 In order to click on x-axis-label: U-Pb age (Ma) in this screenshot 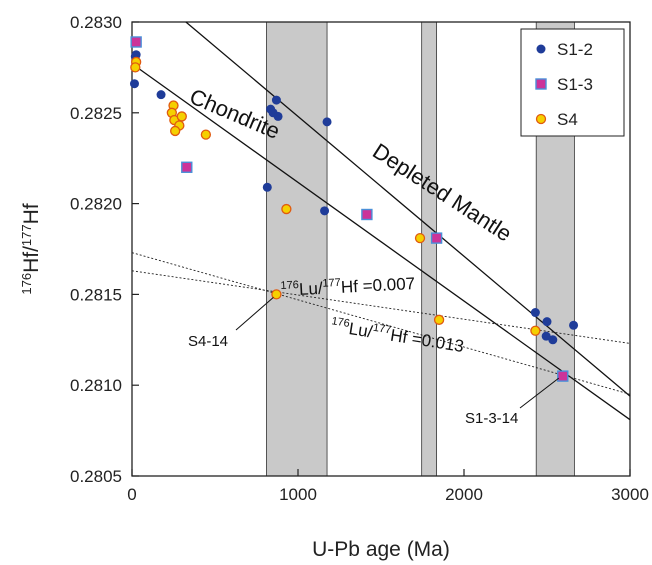, I will do `click(381, 549)`.